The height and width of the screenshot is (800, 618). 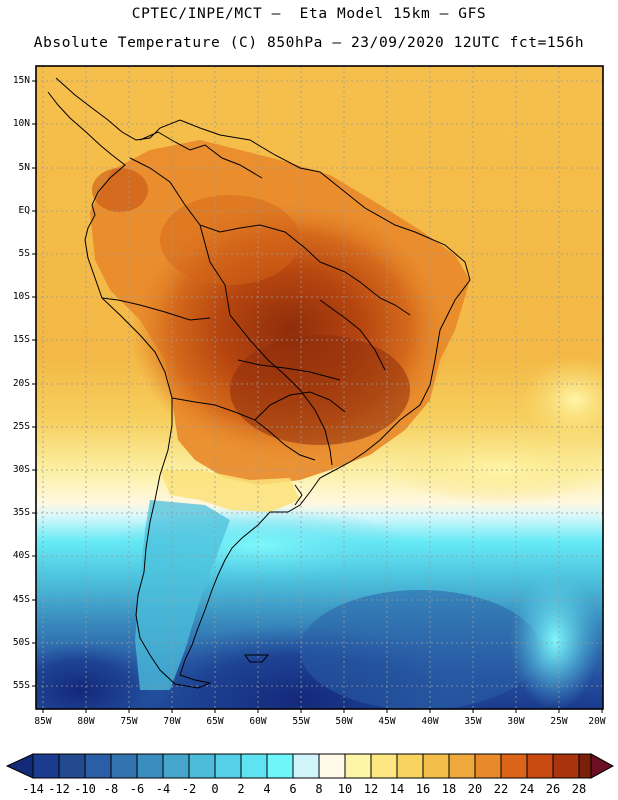 I want to click on lat-label: 5S, so click(x=24, y=253).